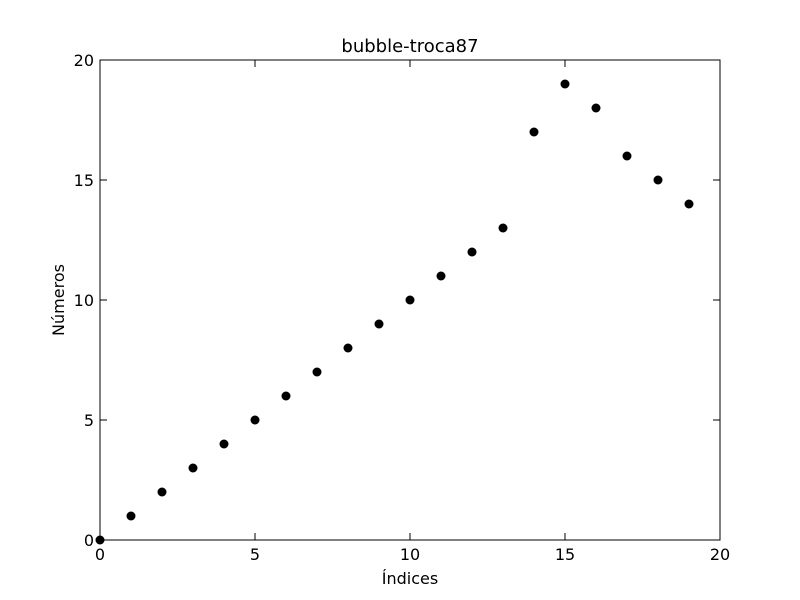  I want to click on y-tick-label: 15, so click(84, 180).